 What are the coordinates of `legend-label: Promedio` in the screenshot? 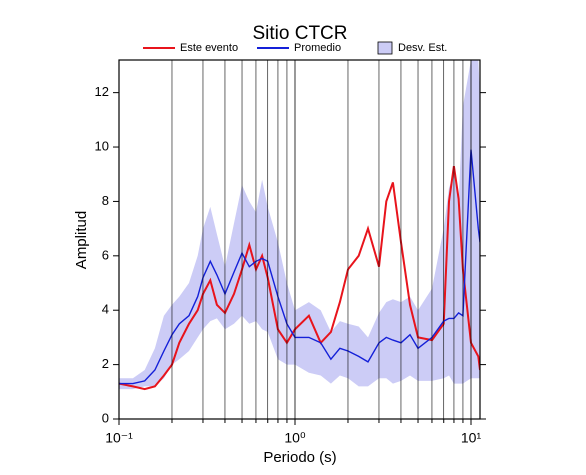 It's located at (317, 48).